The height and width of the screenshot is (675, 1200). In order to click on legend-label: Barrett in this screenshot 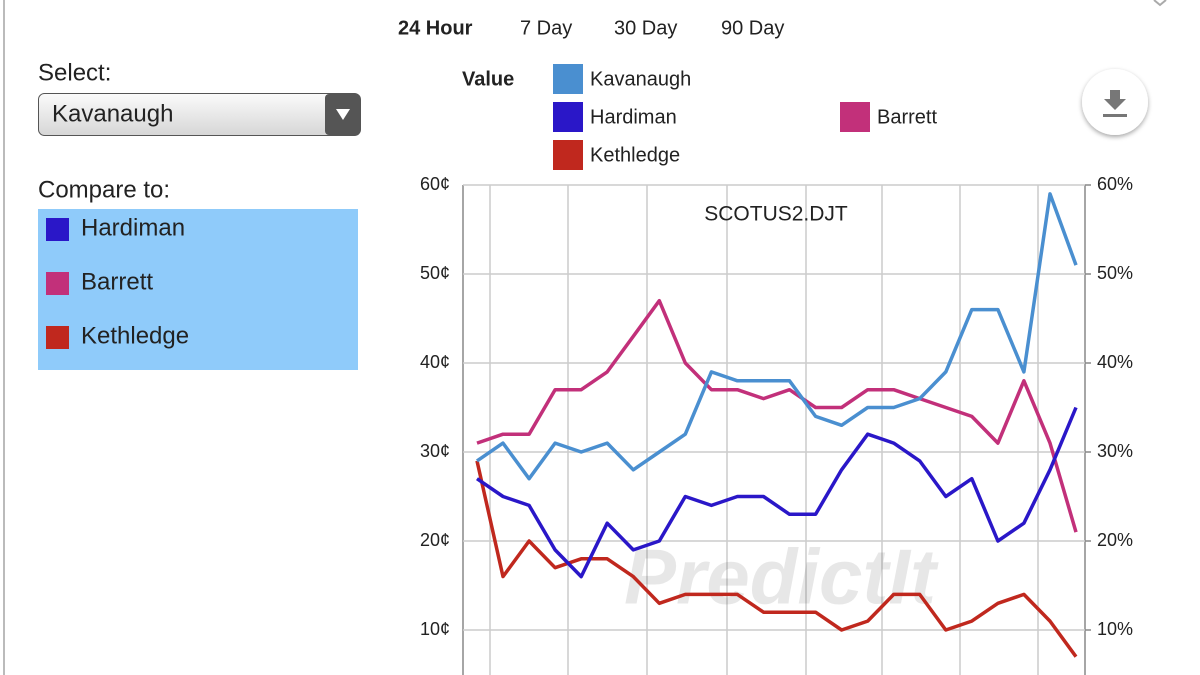, I will do `click(907, 117)`.